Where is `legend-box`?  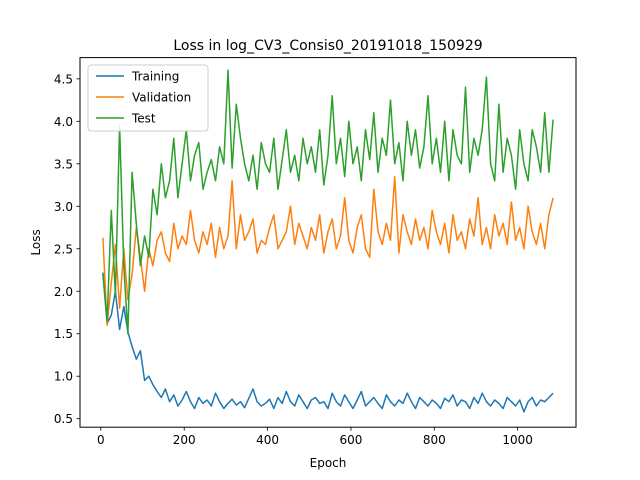 legend-box is located at coordinates (148, 98).